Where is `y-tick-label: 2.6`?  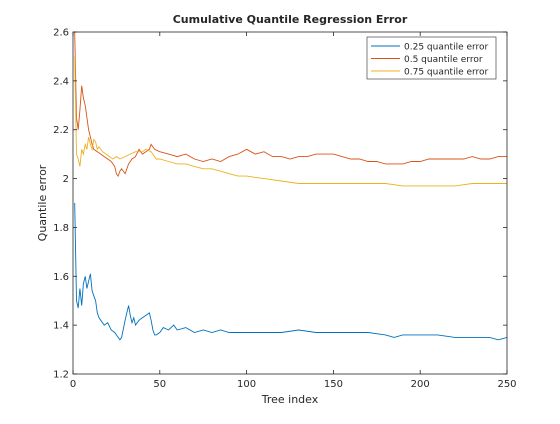 y-tick-label: 2.6 is located at coordinates (61, 33).